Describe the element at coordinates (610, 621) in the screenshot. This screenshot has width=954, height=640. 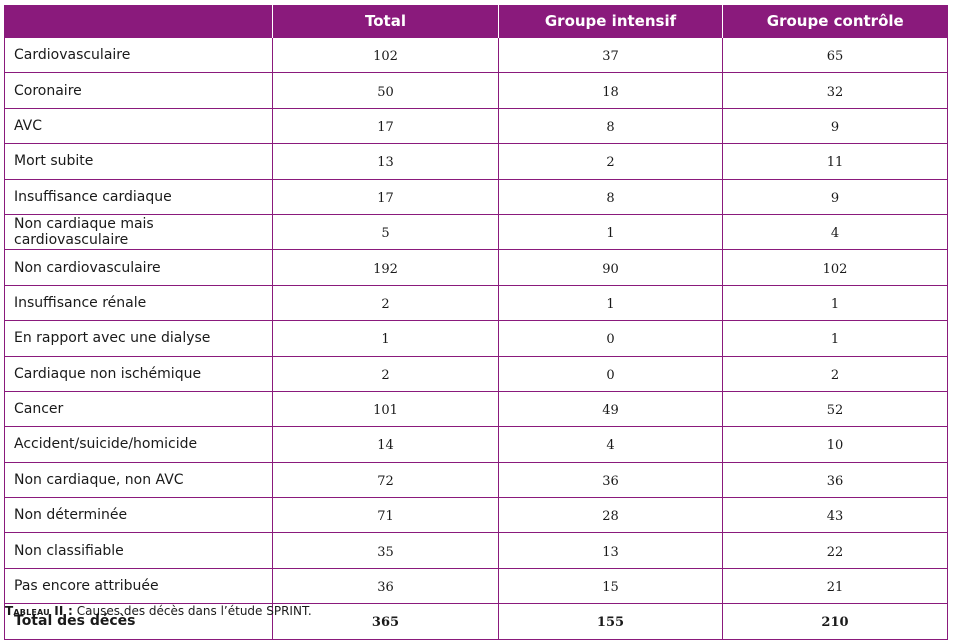
I see `cell-groupe-intensif: 155` at that location.